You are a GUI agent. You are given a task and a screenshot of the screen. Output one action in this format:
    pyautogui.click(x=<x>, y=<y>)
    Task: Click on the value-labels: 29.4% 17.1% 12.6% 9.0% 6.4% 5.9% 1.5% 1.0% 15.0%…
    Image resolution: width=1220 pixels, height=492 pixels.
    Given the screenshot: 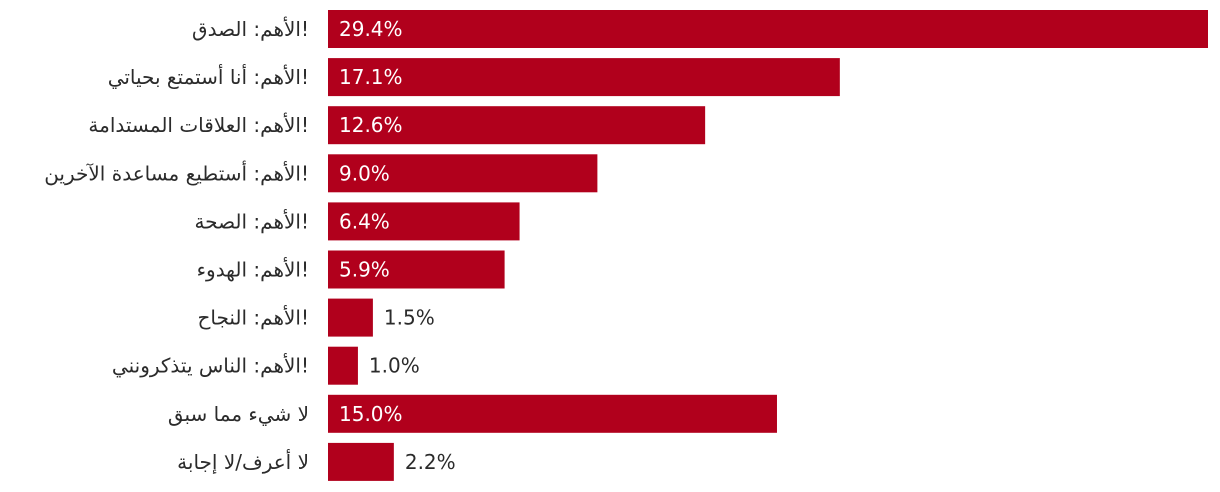 What is the action you would take?
    pyautogui.click(x=397, y=245)
    